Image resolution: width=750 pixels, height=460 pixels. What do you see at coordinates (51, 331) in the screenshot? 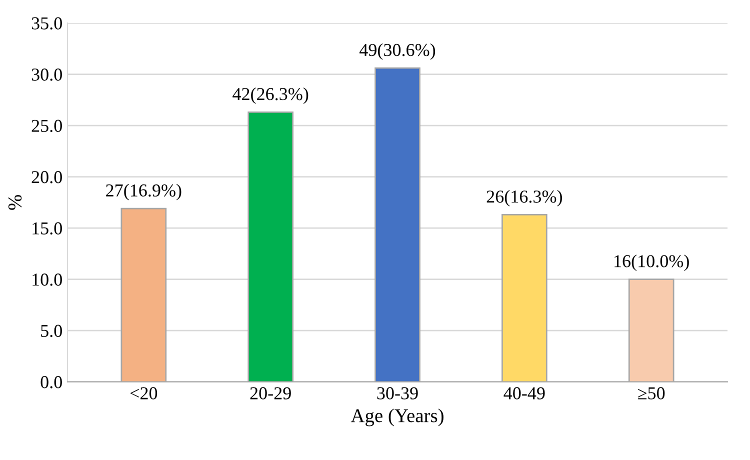
I see `y-tick-label: 5.0` at bounding box center [51, 331].